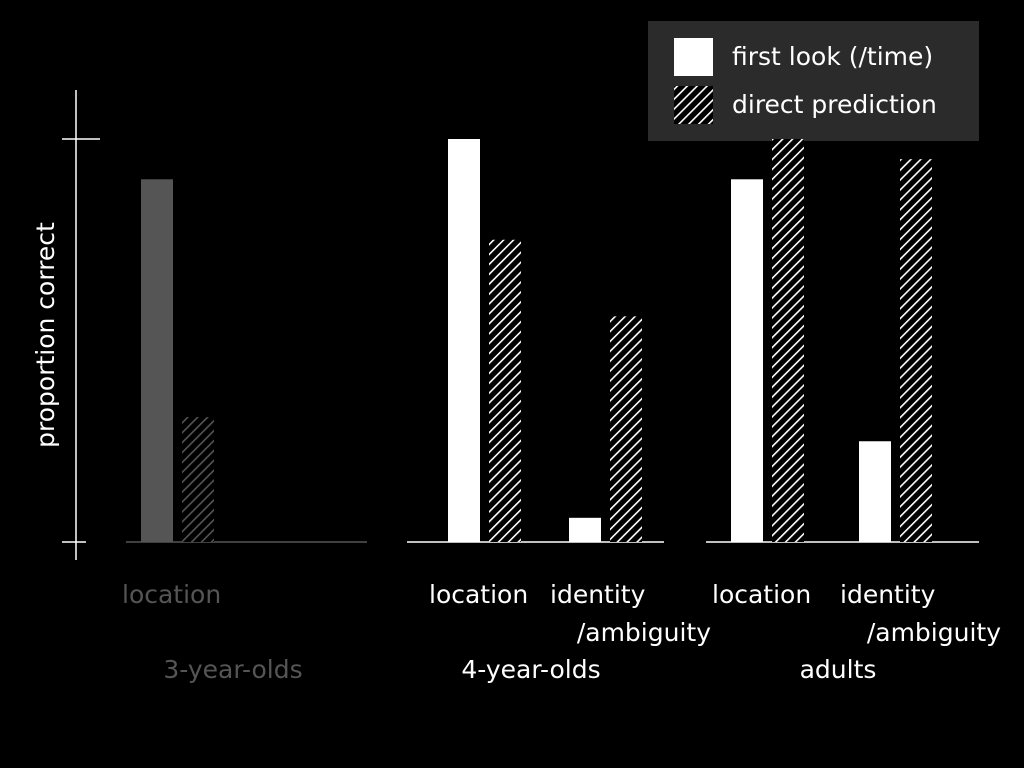  Describe the element at coordinates (478, 594) in the screenshot. I see `condition-label-1-0: location` at that location.